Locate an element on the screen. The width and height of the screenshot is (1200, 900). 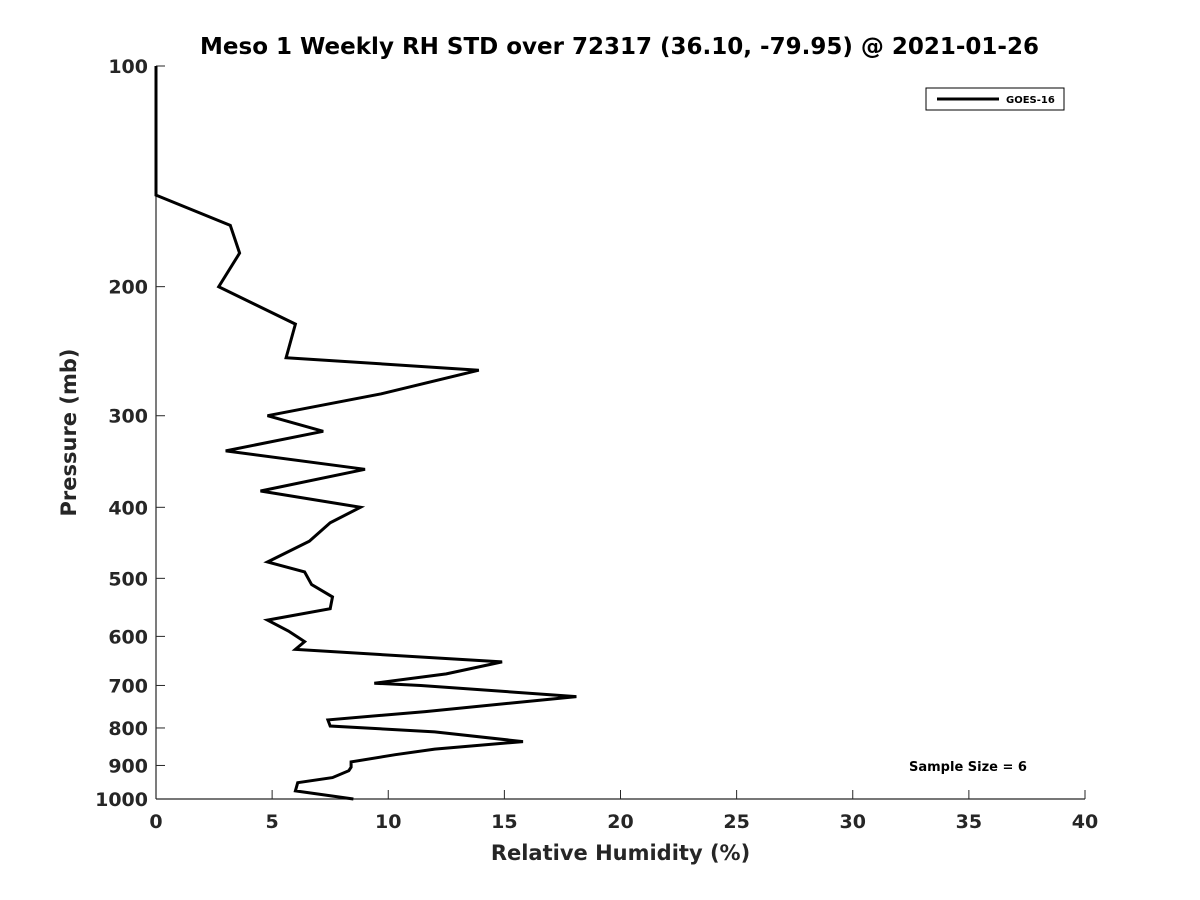
x-axis-ticks: 0 5 10 15 20 25 30 35 40 is located at coordinates (623, 811).